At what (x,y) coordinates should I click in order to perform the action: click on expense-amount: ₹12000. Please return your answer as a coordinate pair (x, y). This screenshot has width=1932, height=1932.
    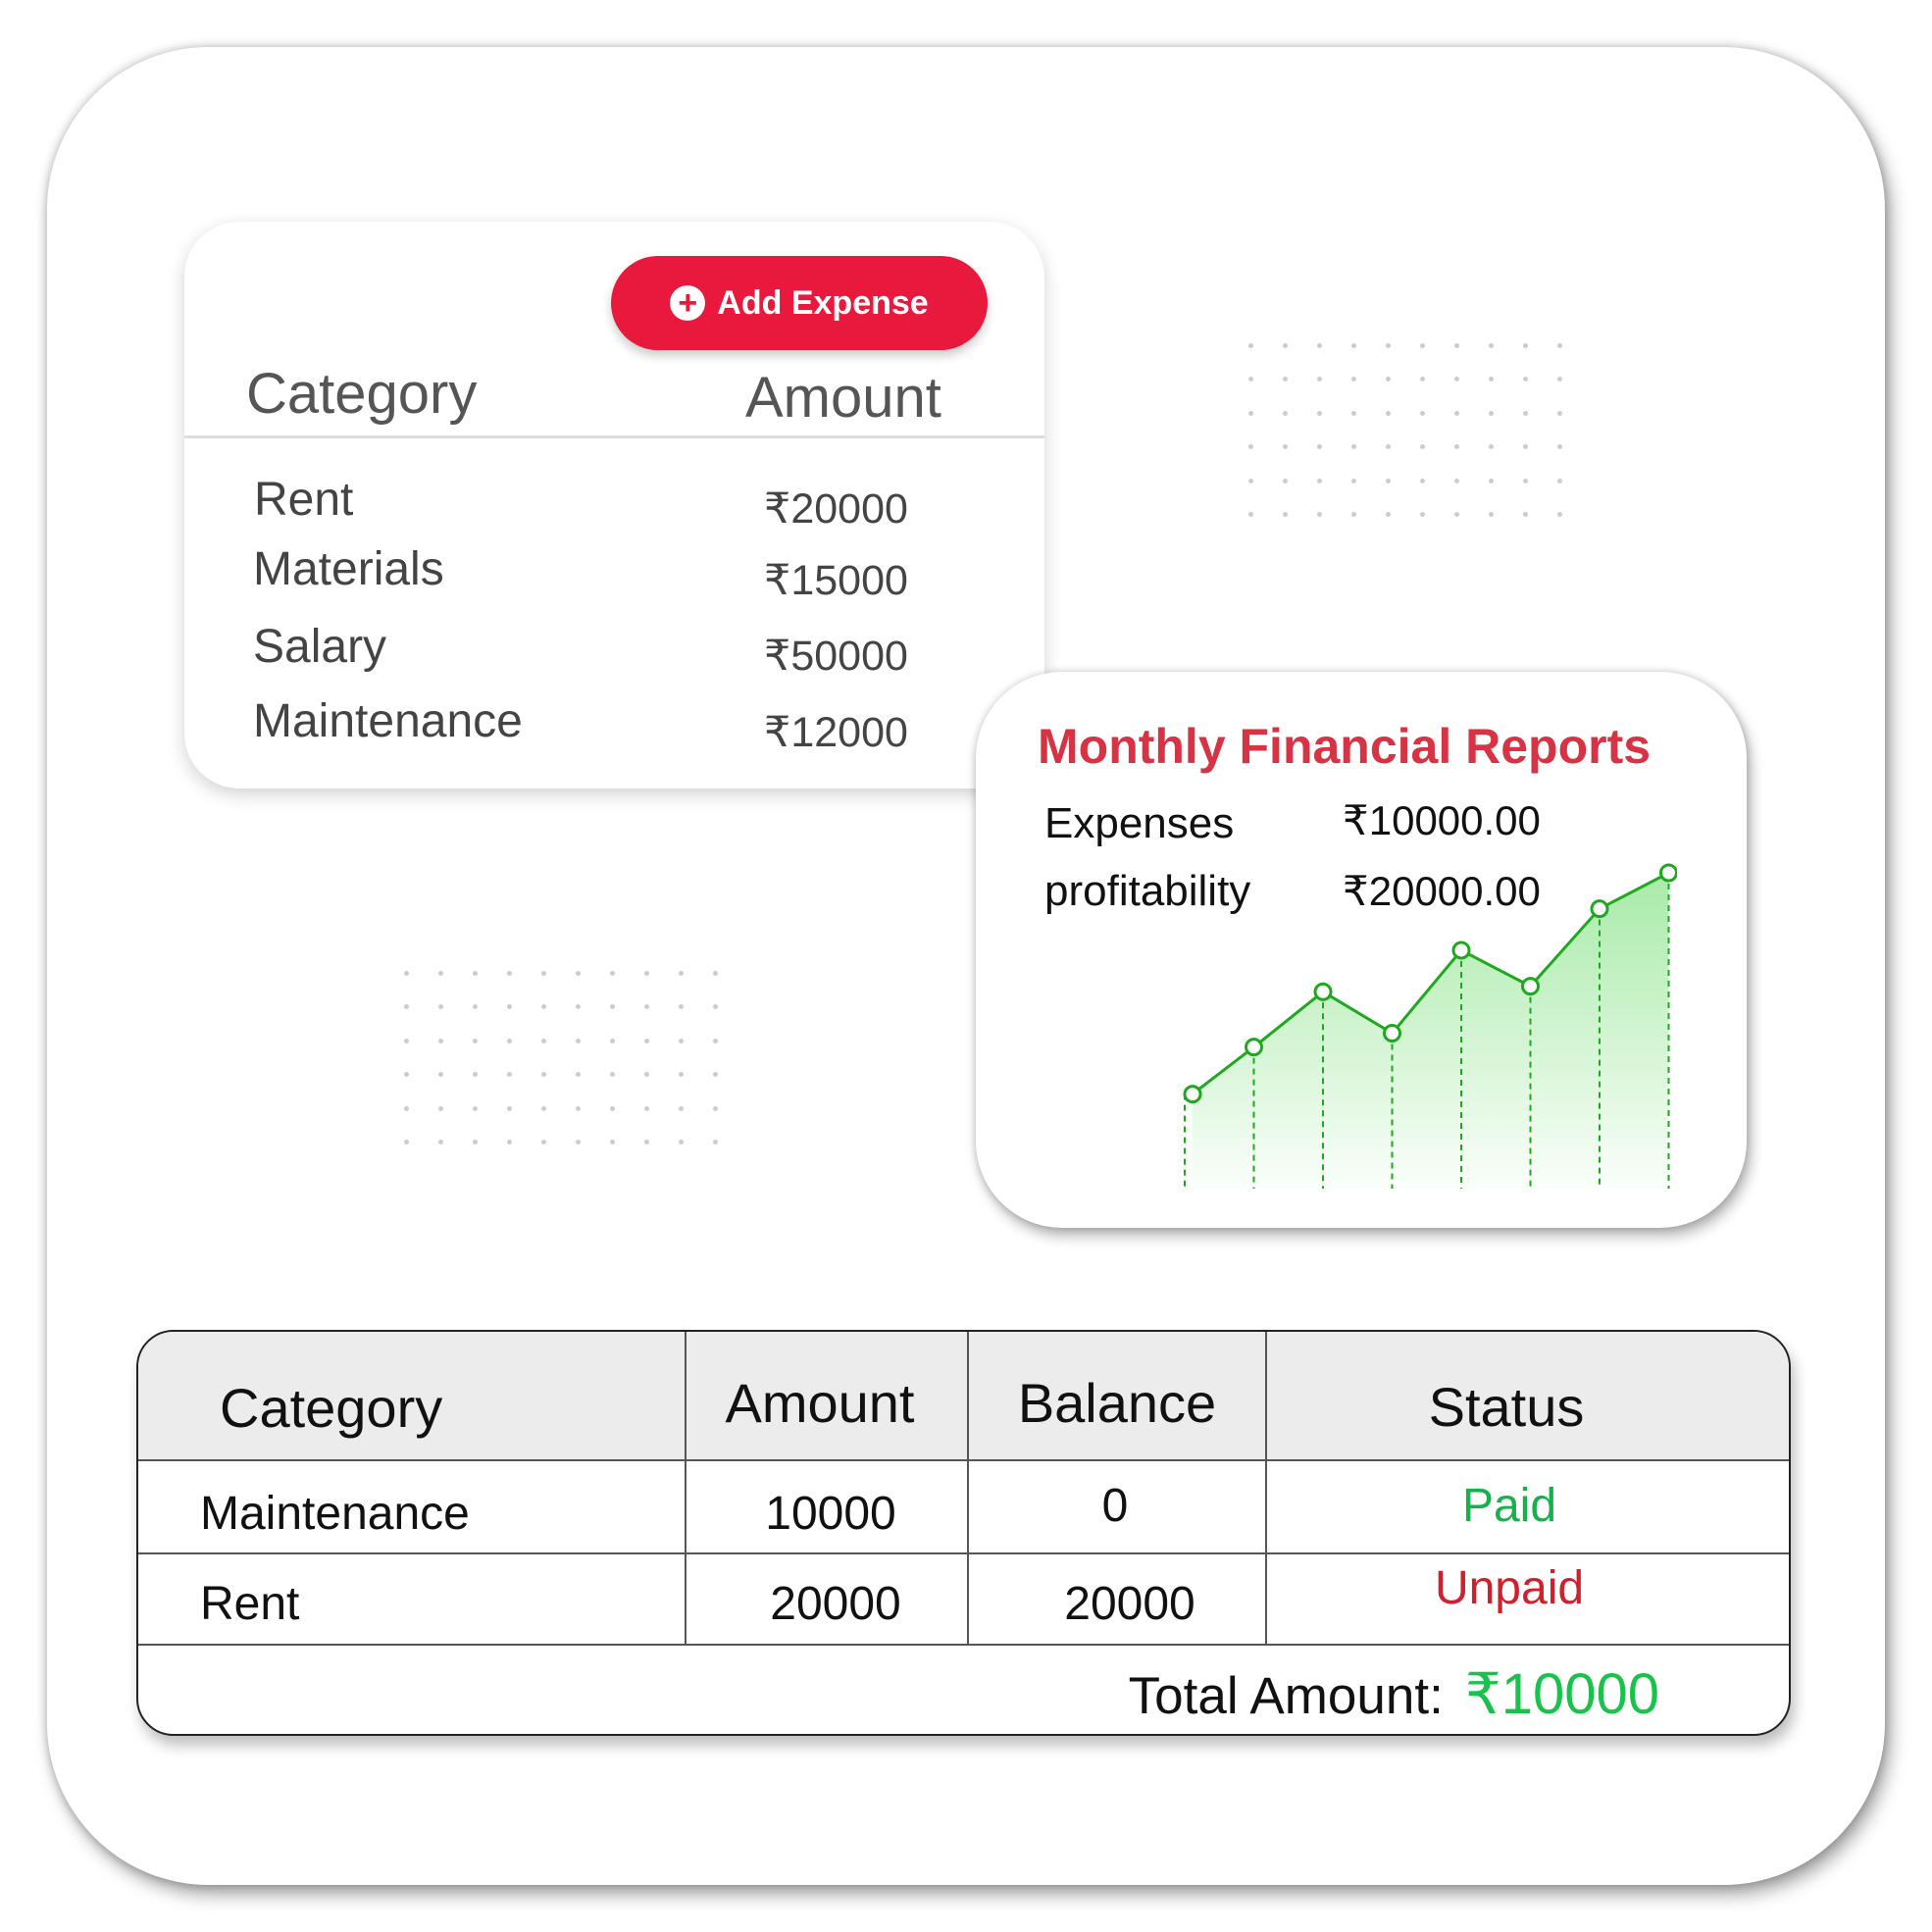
    Looking at the image, I should click on (836, 732).